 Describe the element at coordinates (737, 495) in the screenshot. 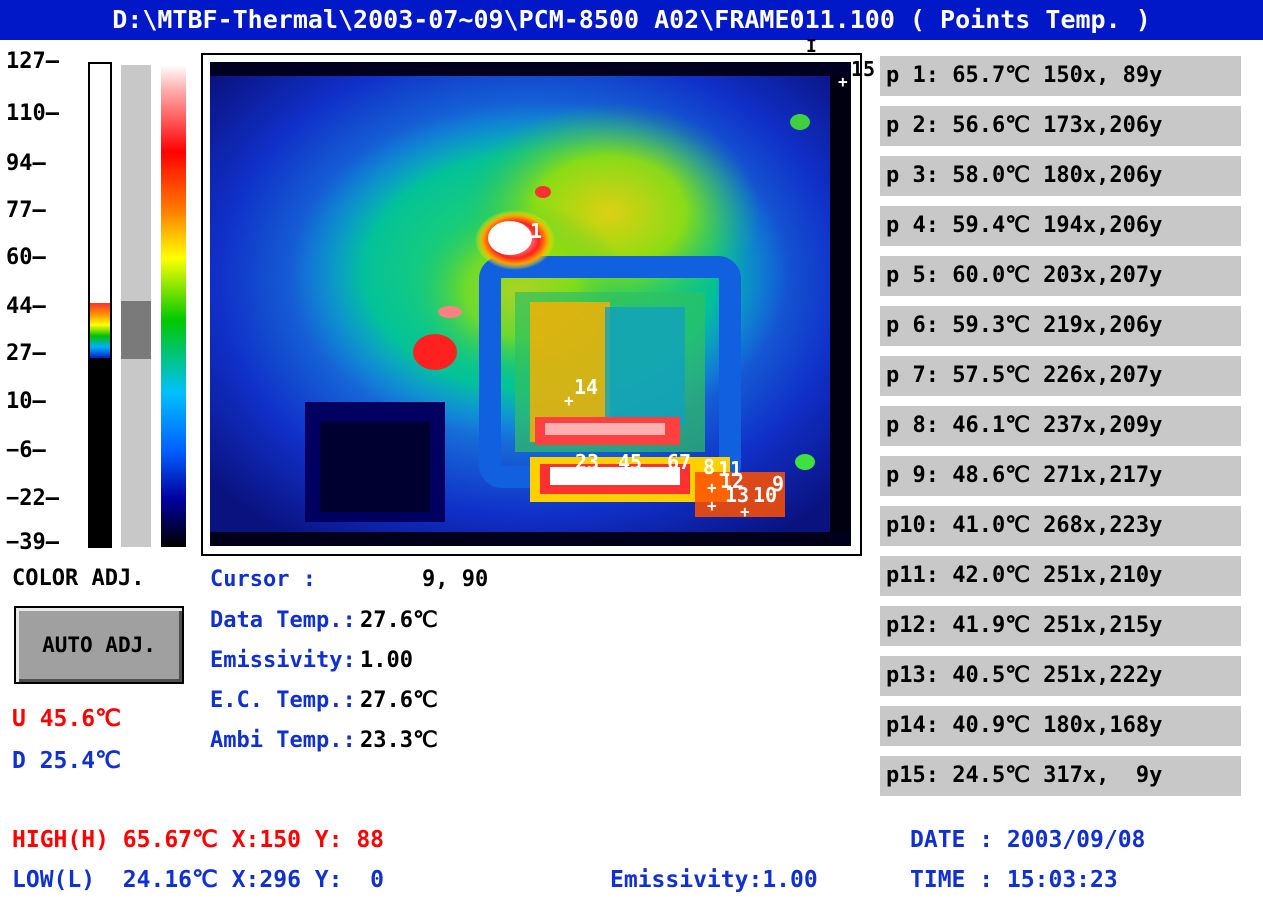

I see `point-marker-label: 13` at that location.